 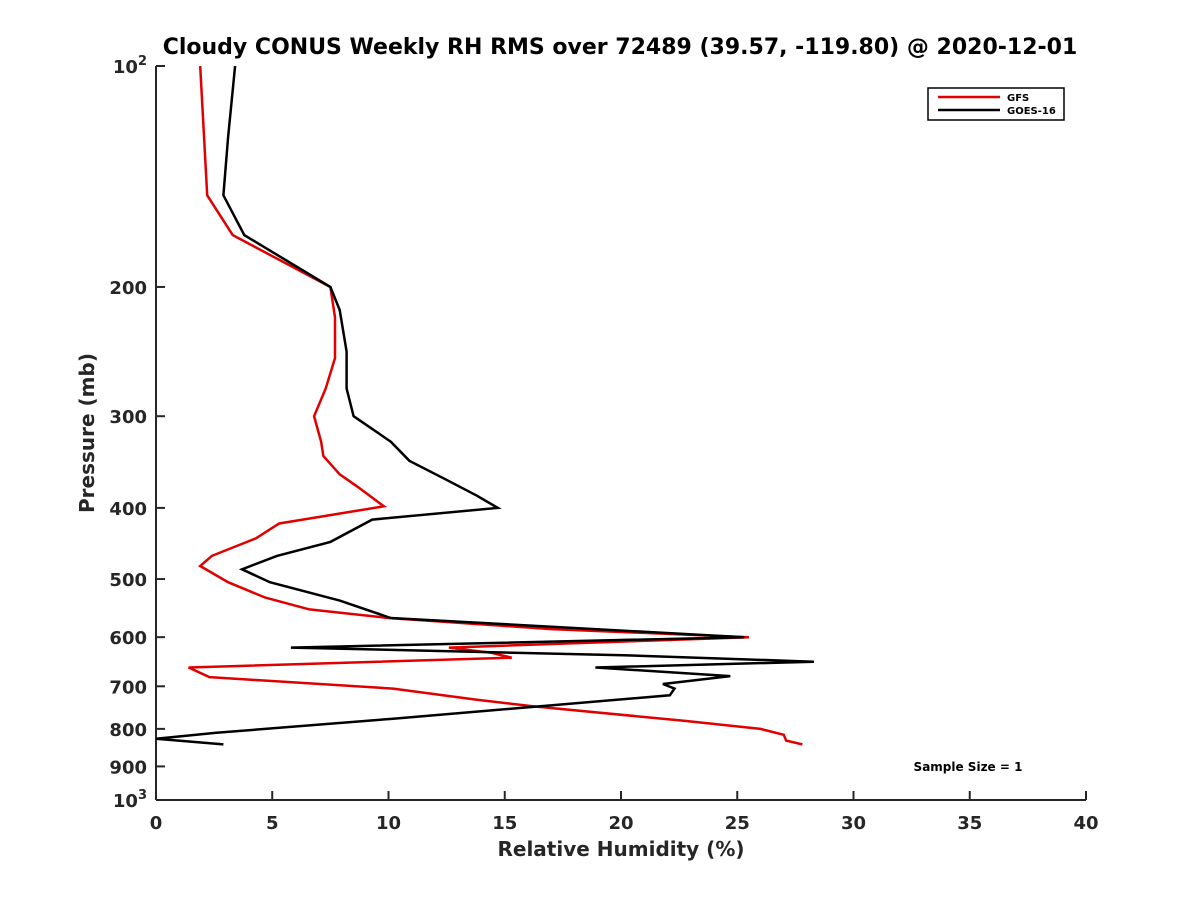 I want to click on legend-label-gfs: GFS, so click(x=1018, y=98).